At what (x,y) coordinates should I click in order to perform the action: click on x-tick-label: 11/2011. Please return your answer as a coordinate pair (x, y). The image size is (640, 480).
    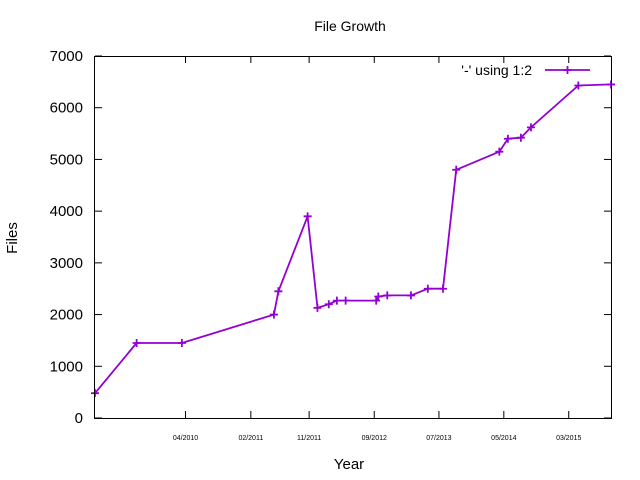
    Looking at the image, I should click on (309, 438).